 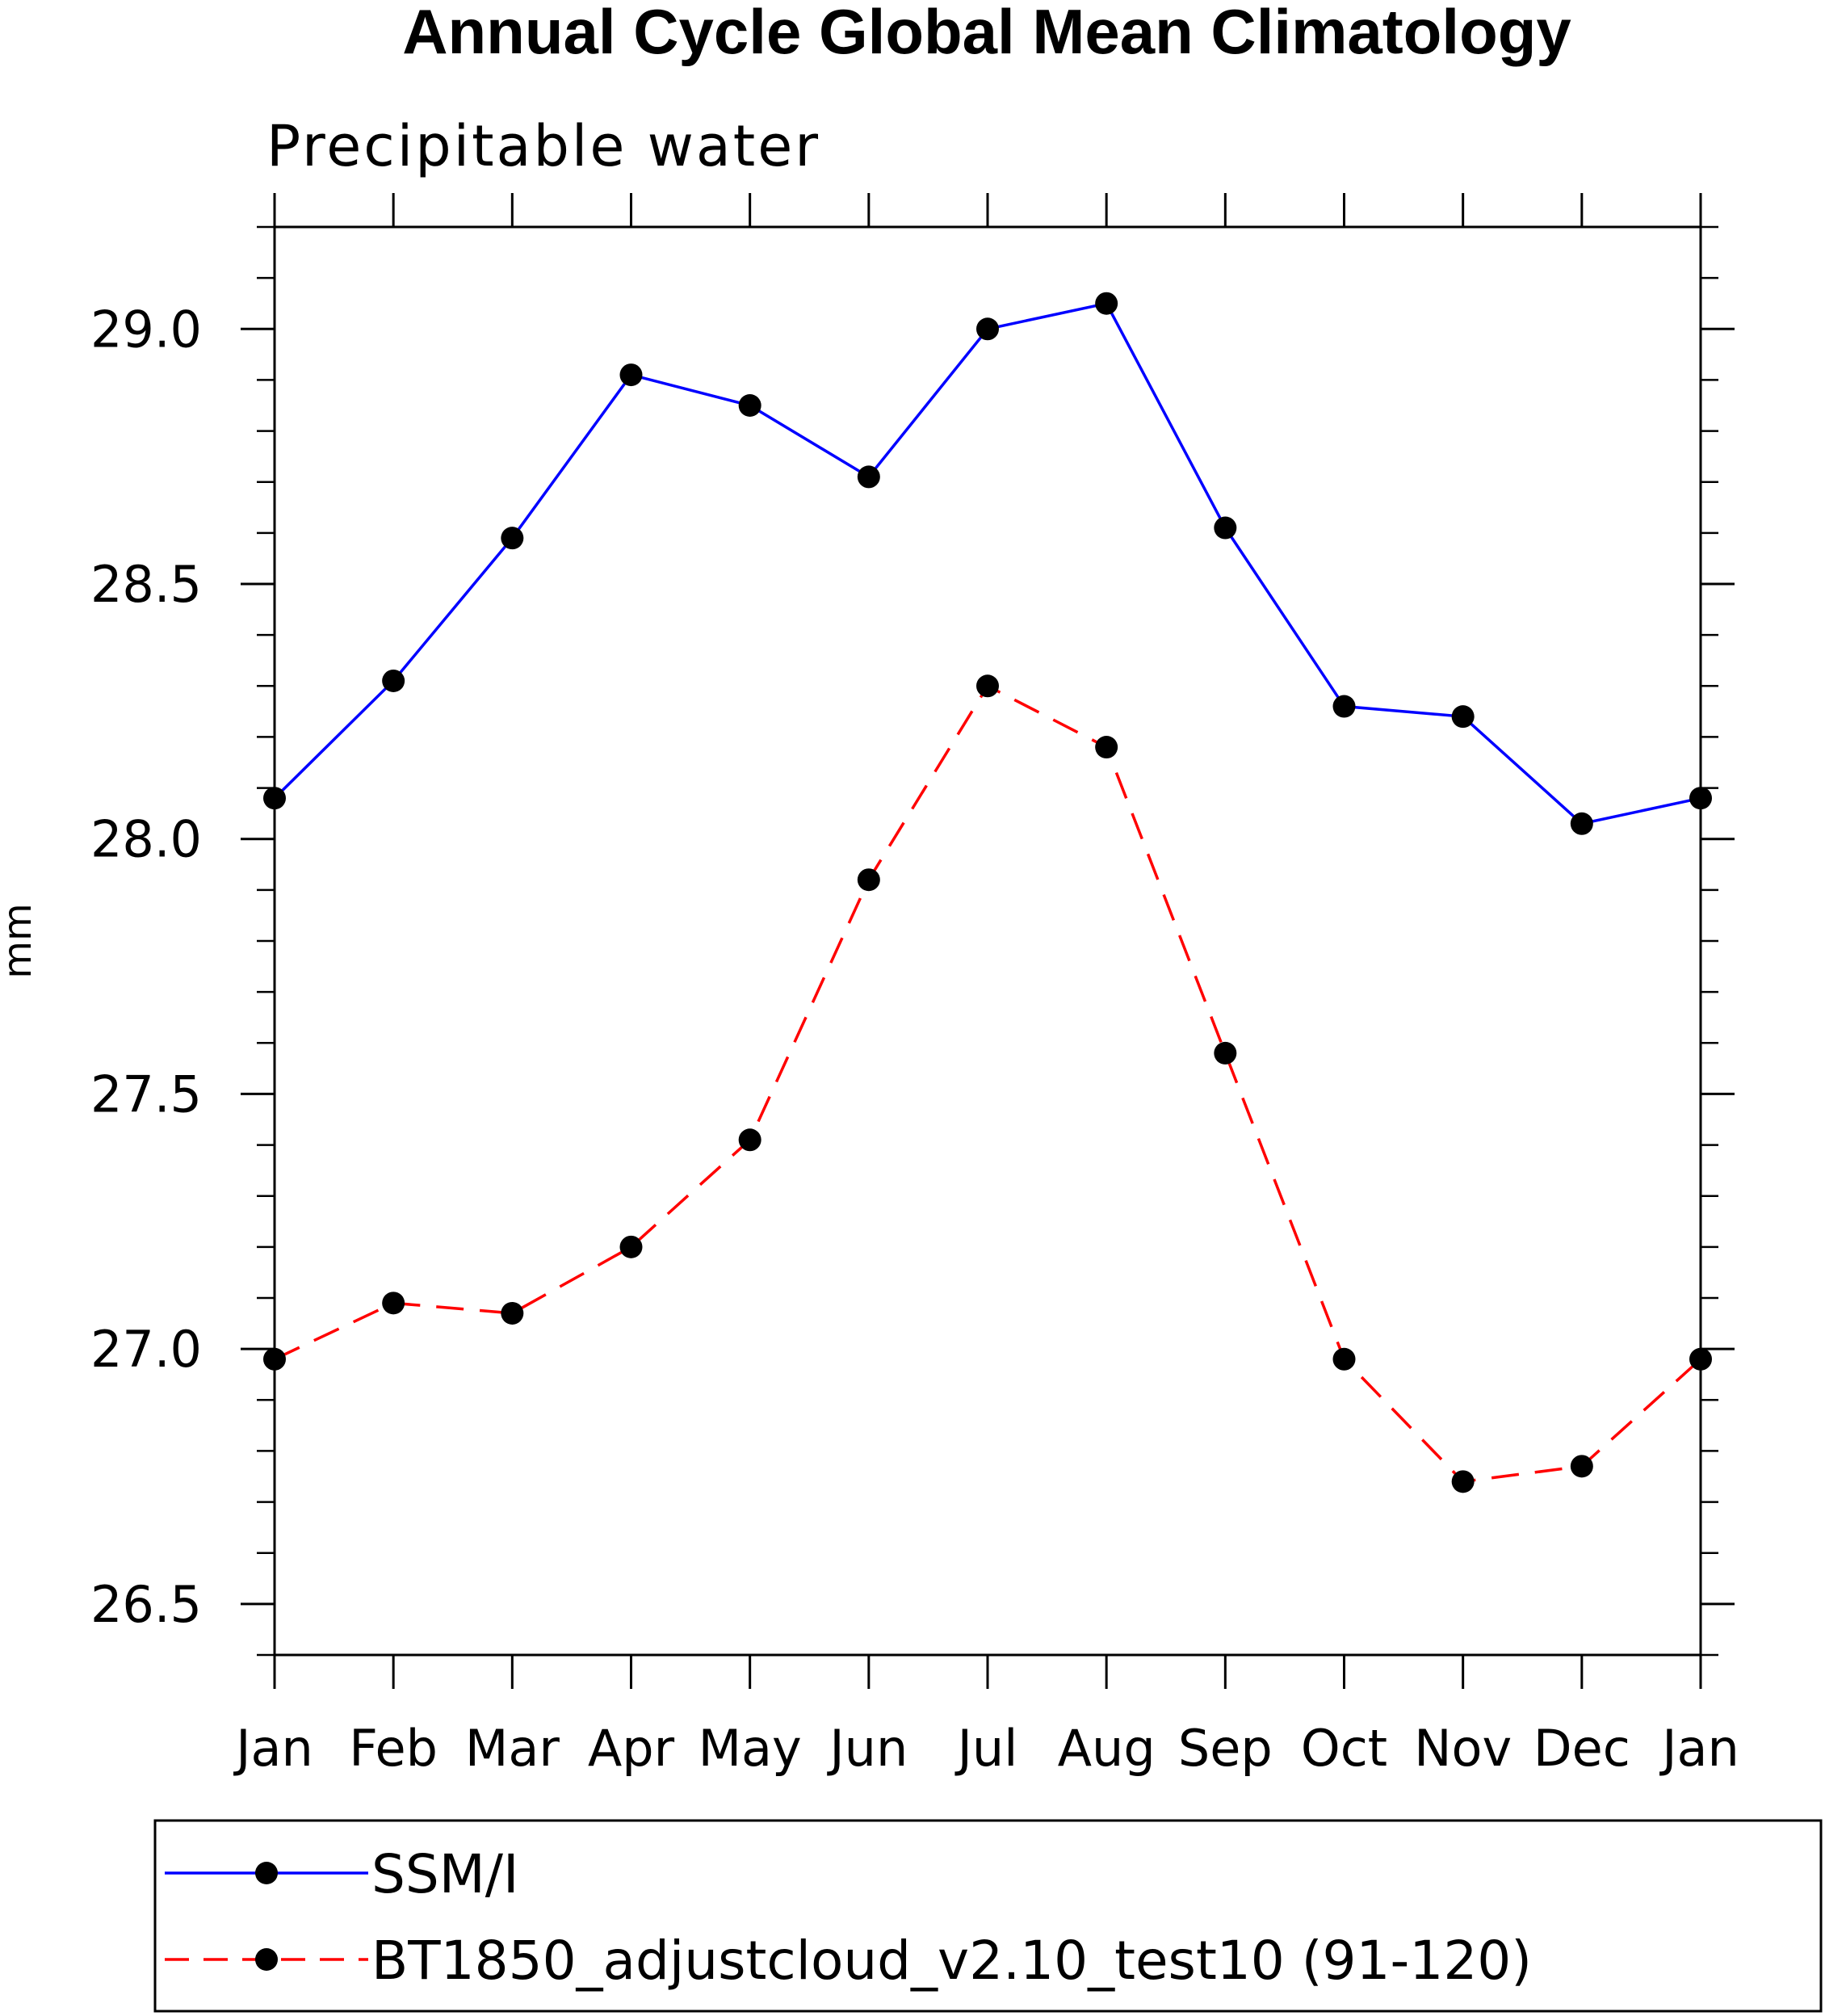 I want to click on x-tick-label: May, so click(x=750, y=1748).